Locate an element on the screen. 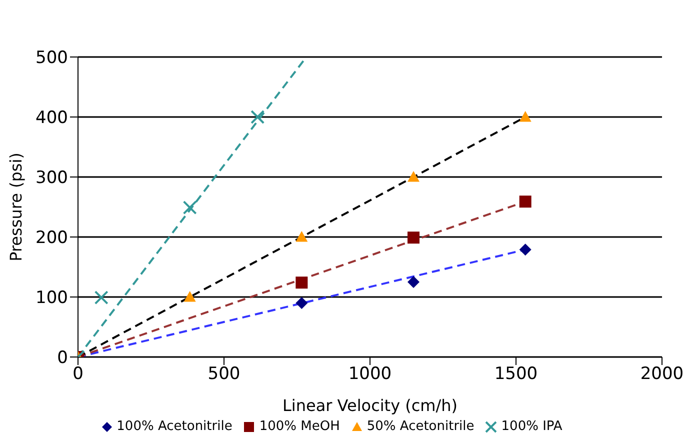 This screenshot has width=698, height=442. x-tick-label: 0 is located at coordinates (78, 374).